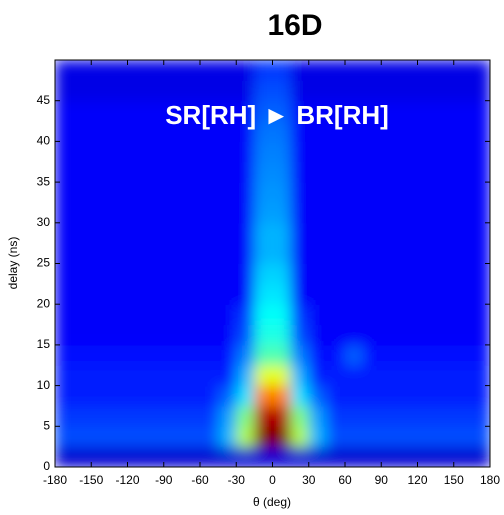 The image size is (504, 515). I want to click on x-tick-label: 30, so click(309, 480).